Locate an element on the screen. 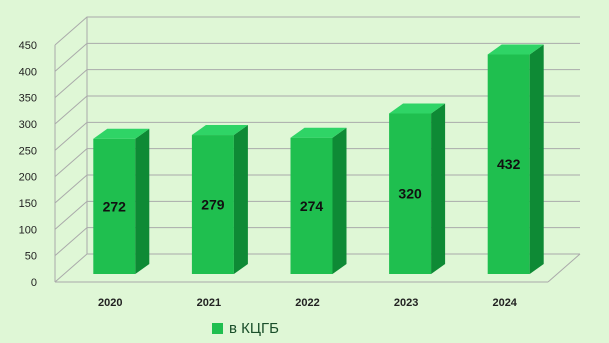 Image resolution: width=609 pixels, height=343 pixels. data-label: 320 is located at coordinates (410, 194).